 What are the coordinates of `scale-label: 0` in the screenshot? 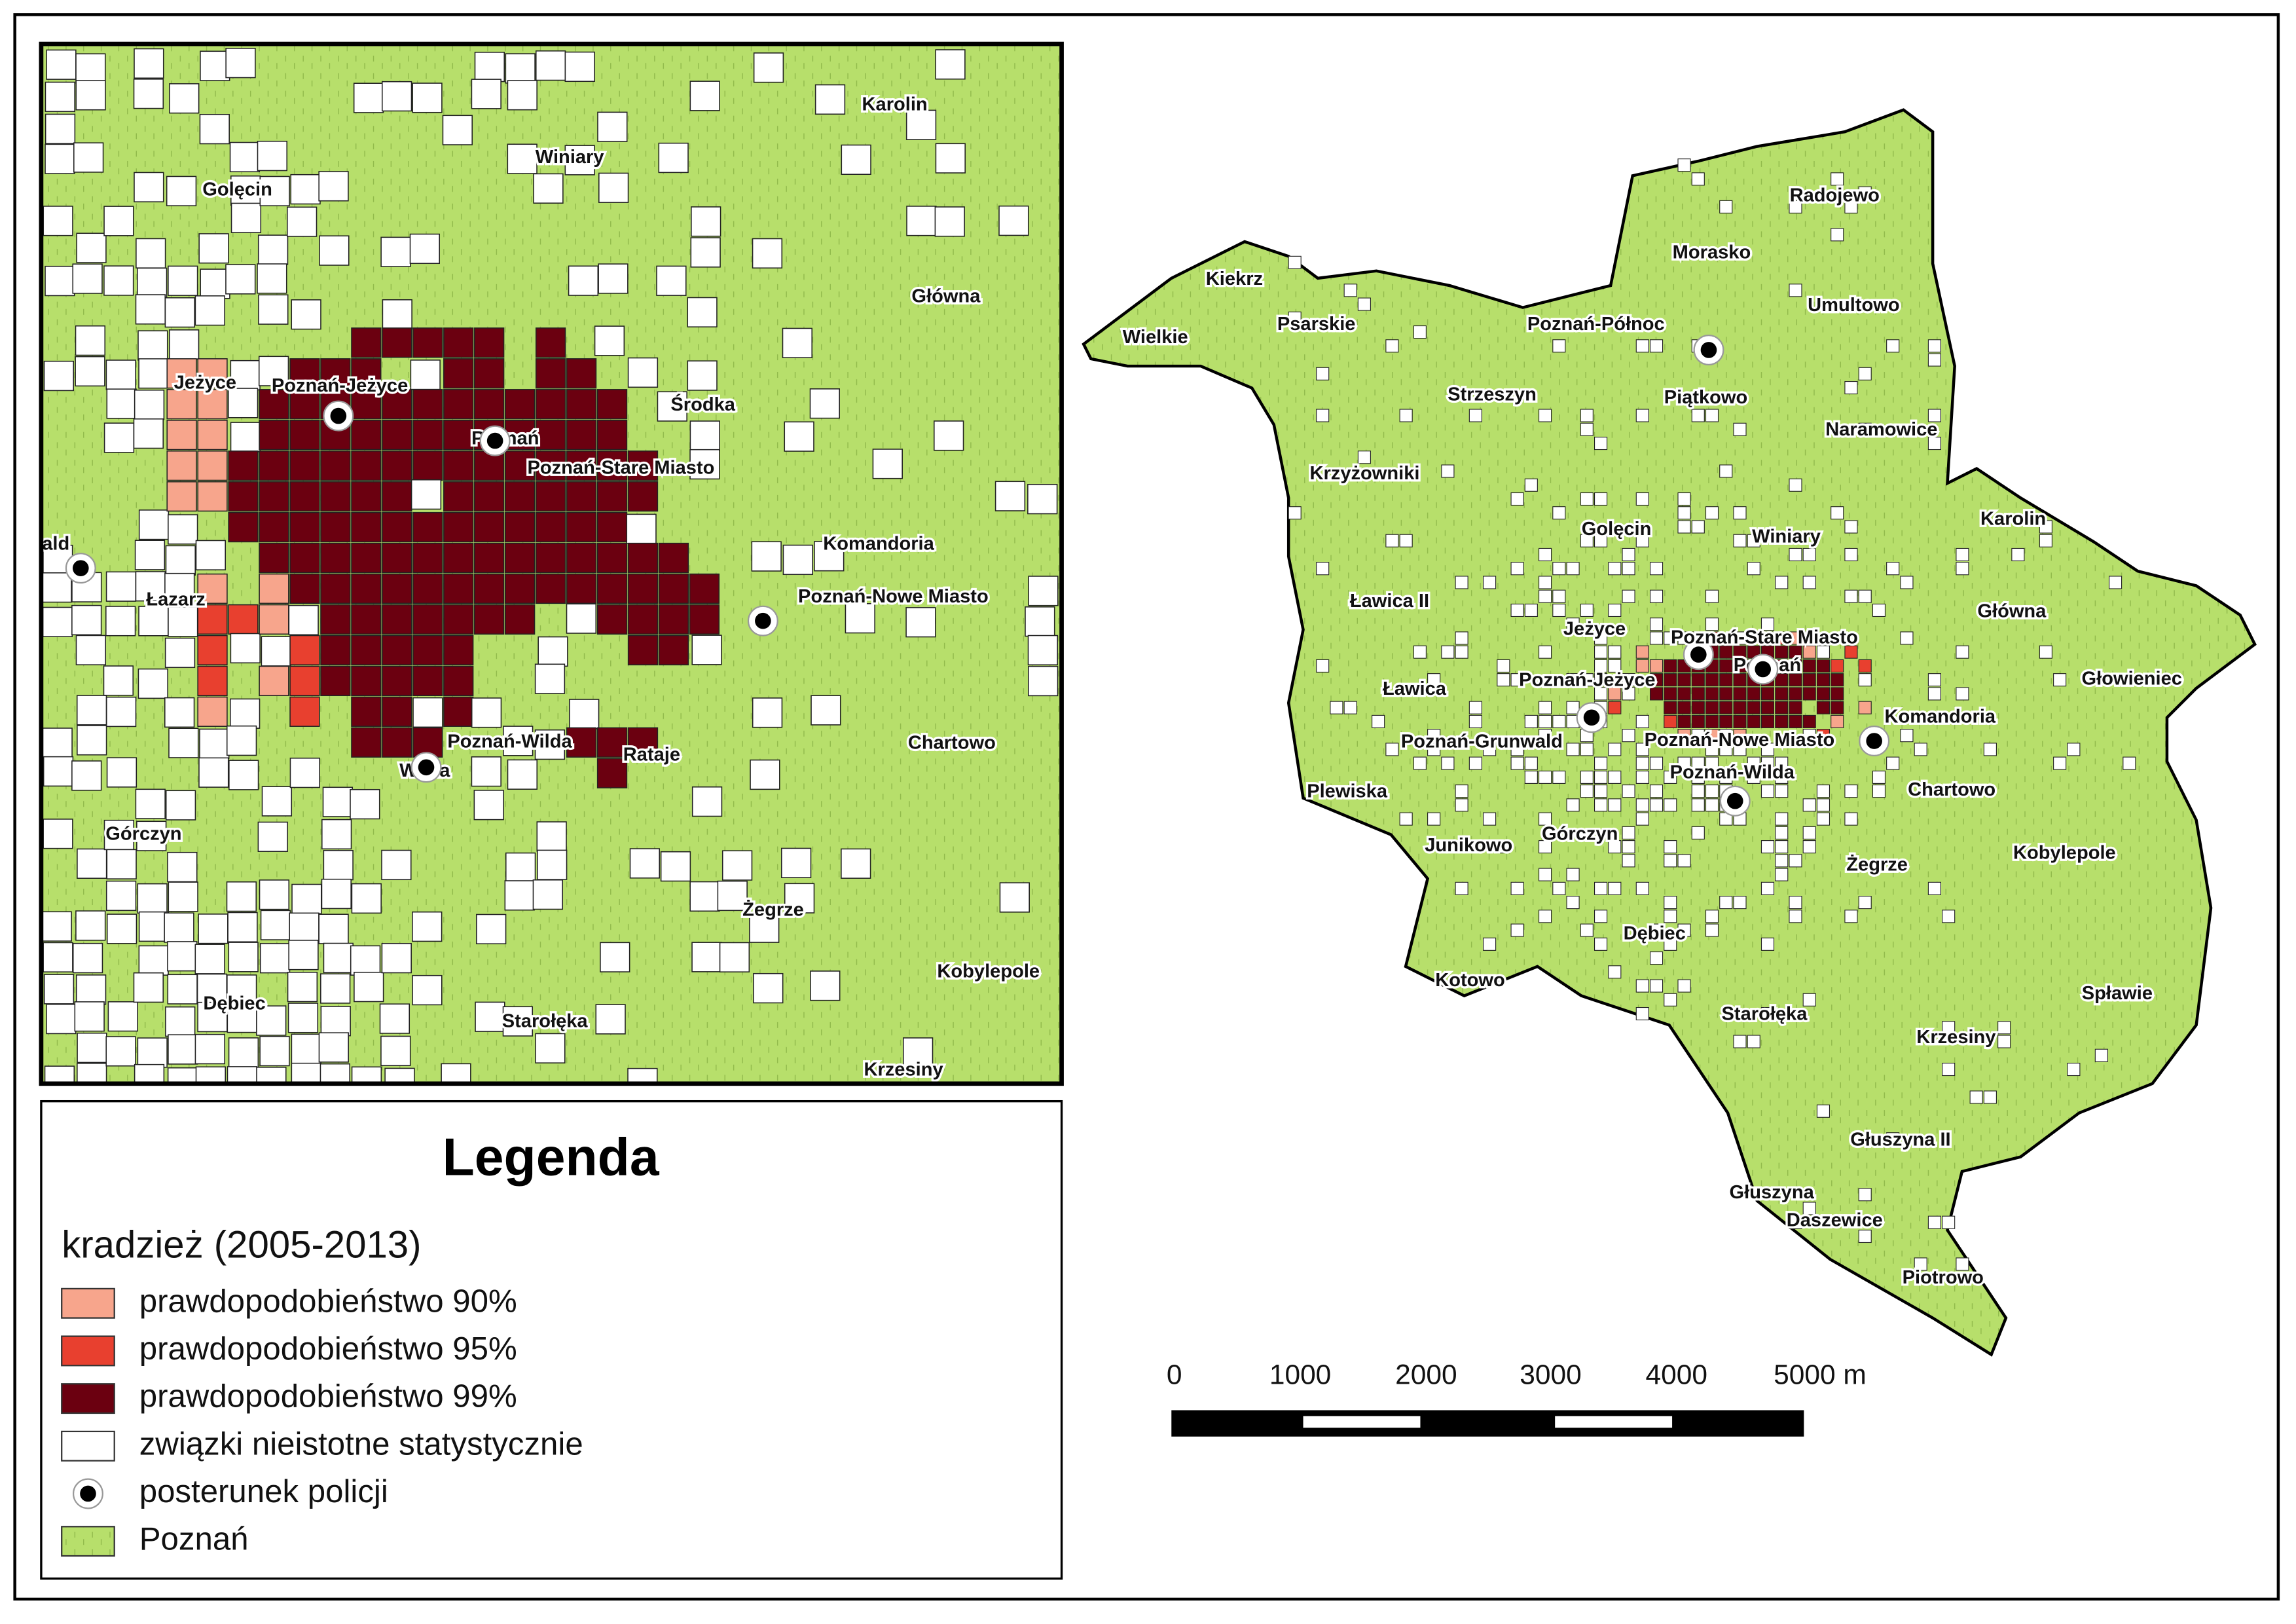 It's located at (1174, 1374).